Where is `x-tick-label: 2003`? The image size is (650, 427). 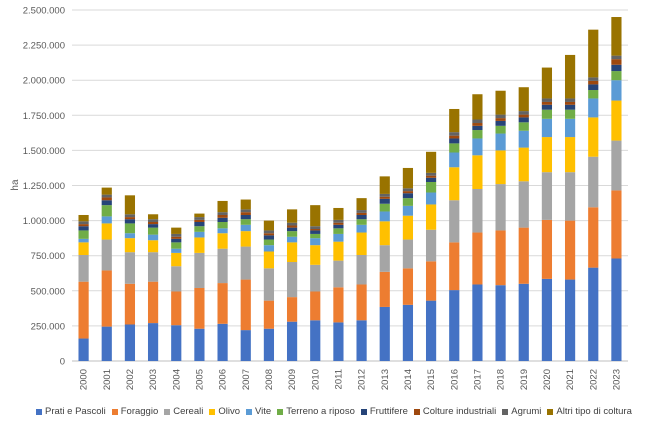 x-tick-label: 2003 is located at coordinates (153, 379).